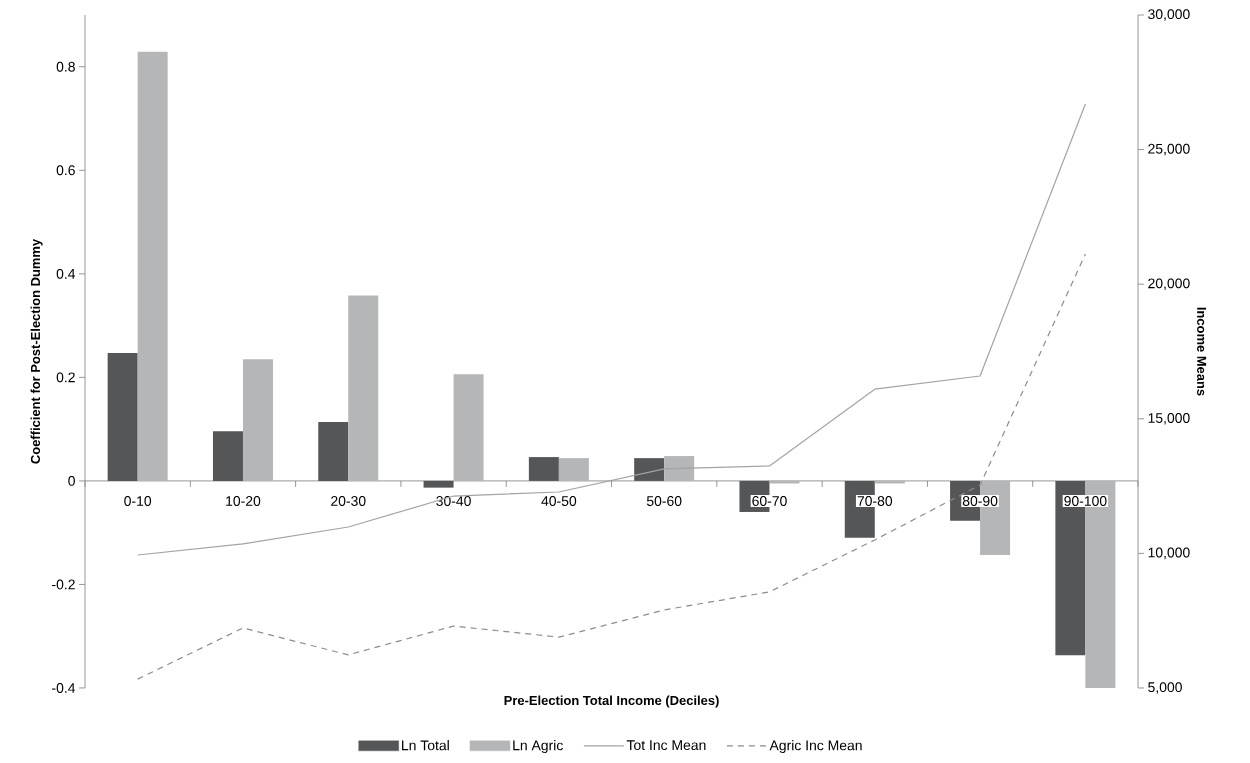 Image resolution: width=1250 pixels, height=763 pixels. What do you see at coordinates (36, 351) in the screenshot?
I see `y-axis-title: Coefficient for Post-Election Dummy` at bounding box center [36, 351].